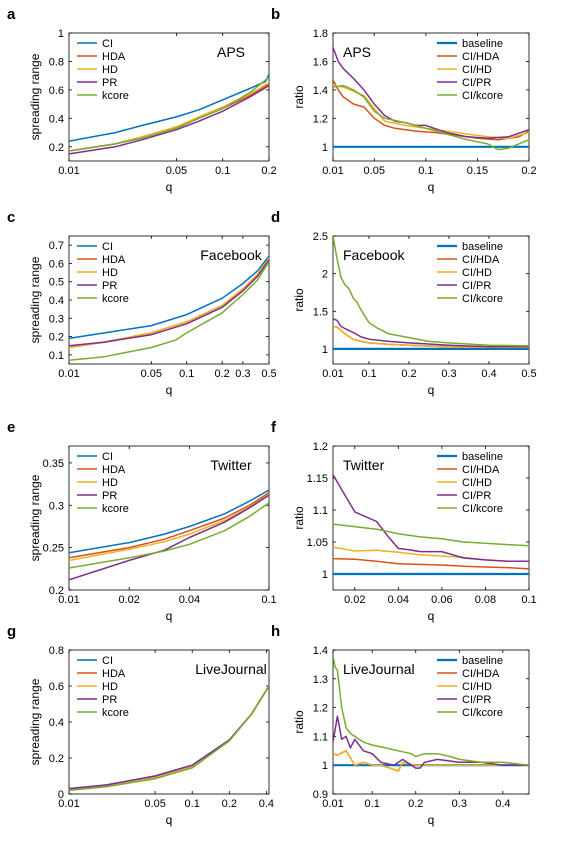  I want to click on y-tick-label: 0.3, so click(56, 506).